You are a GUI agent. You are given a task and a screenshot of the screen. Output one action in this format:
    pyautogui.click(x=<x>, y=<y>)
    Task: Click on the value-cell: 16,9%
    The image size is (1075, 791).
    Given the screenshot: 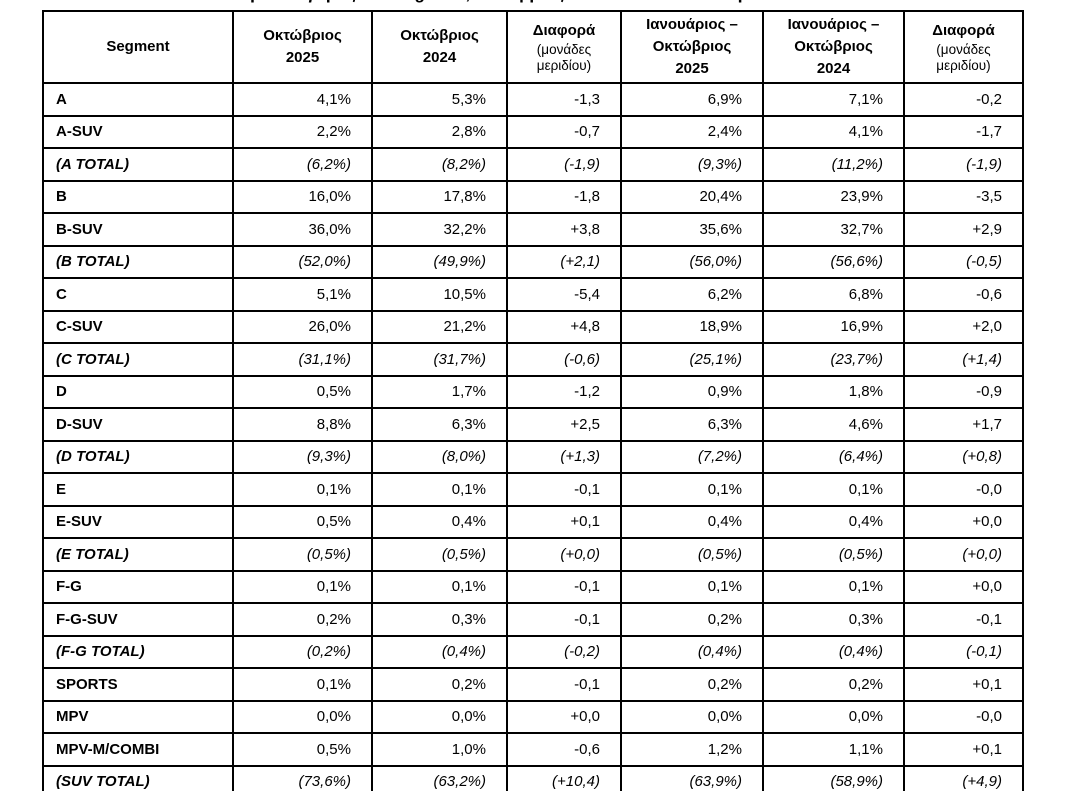 What is the action you would take?
    pyautogui.click(x=833, y=326)
    